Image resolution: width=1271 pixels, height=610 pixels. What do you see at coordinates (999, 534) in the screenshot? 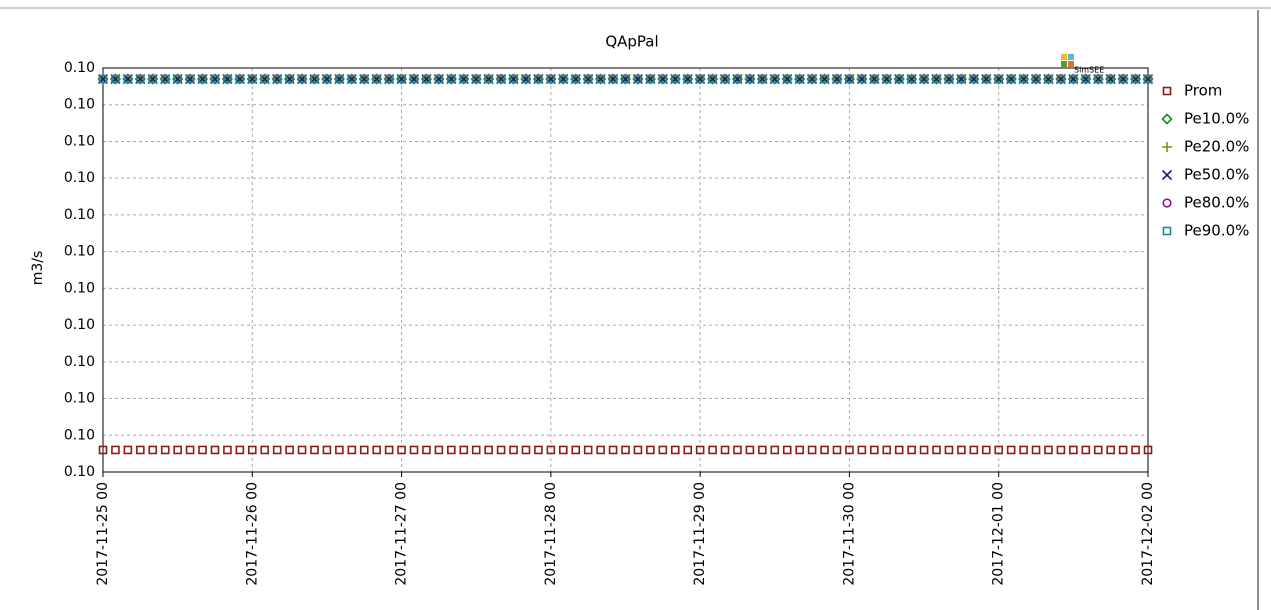
I see `x-tick-label: 2017-12-01 00` at bounding box center [999, 534].